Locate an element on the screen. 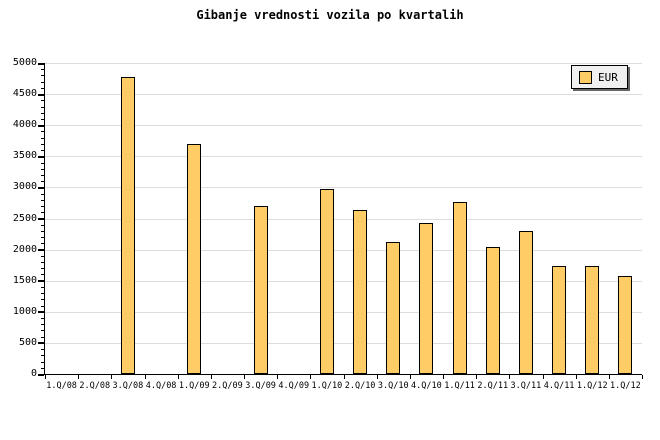 This screenshot has height=440, width=660. y-axis-tick-label: 3000 is located at coordinates (24, 187).